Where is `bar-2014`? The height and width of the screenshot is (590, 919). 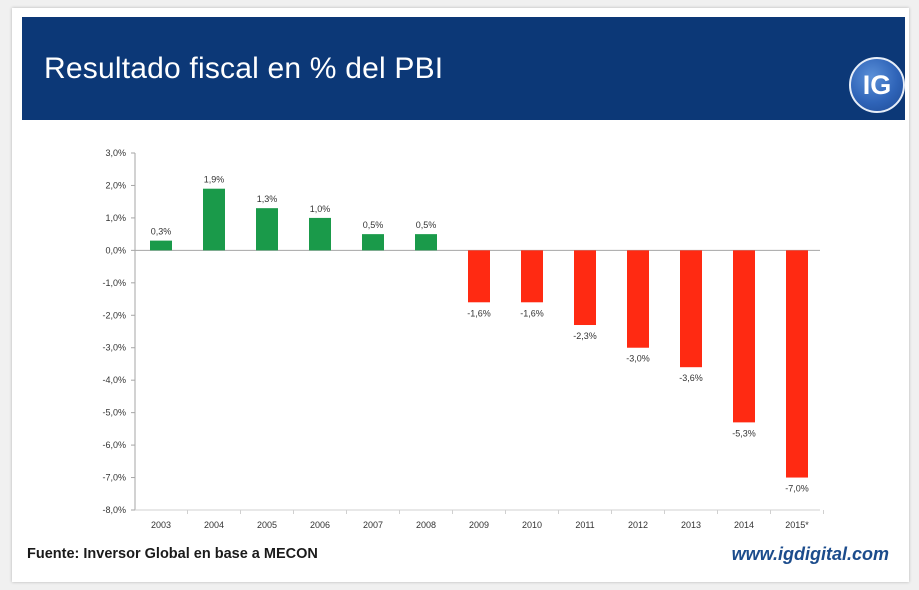 bar-2014 is located at coordinates (744, 336).